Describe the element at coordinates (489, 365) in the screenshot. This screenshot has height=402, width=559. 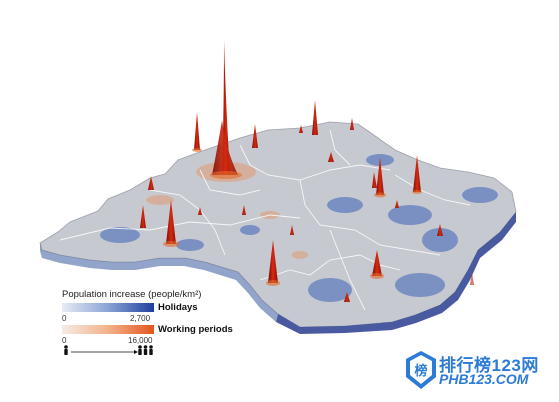
I see `watermark-text-cn: 排行榜123网` at that location.